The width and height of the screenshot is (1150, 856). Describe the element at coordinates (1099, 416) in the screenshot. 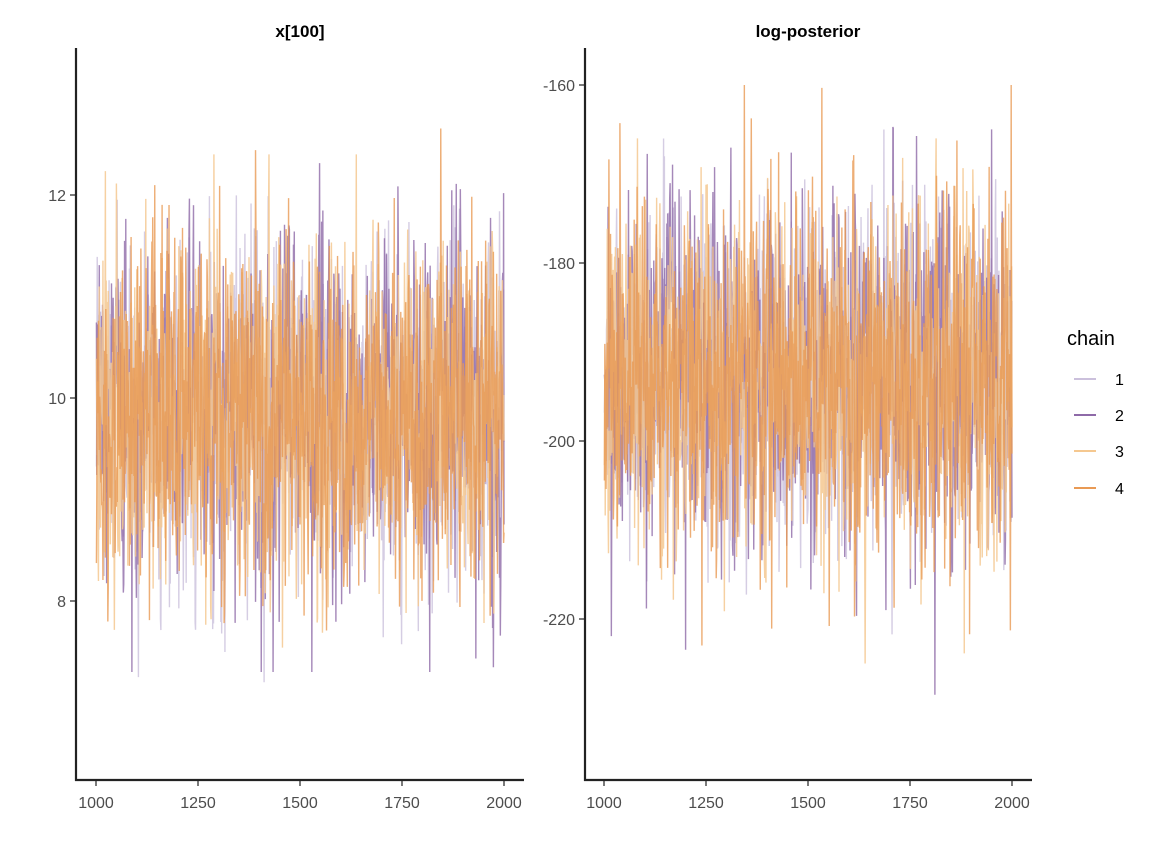

I see `legend-item-2: 2` at that location.